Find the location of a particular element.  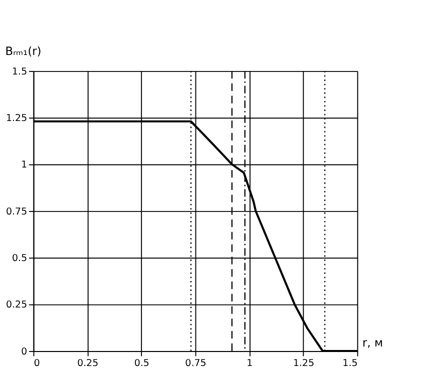

x-axis-title: r, м is located at coordinates (372, 343).